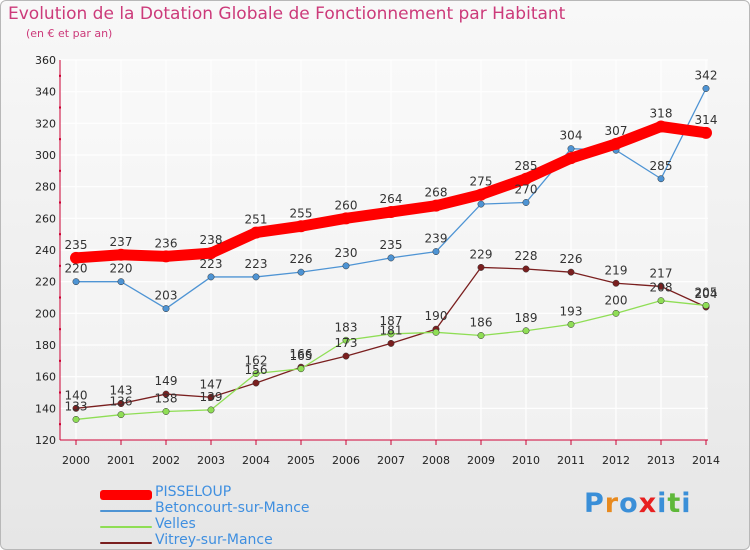  What do you see at coordinates (662, 503) in the screenshot?
I see `logo-letter: i` at bounding box center [662, 503].